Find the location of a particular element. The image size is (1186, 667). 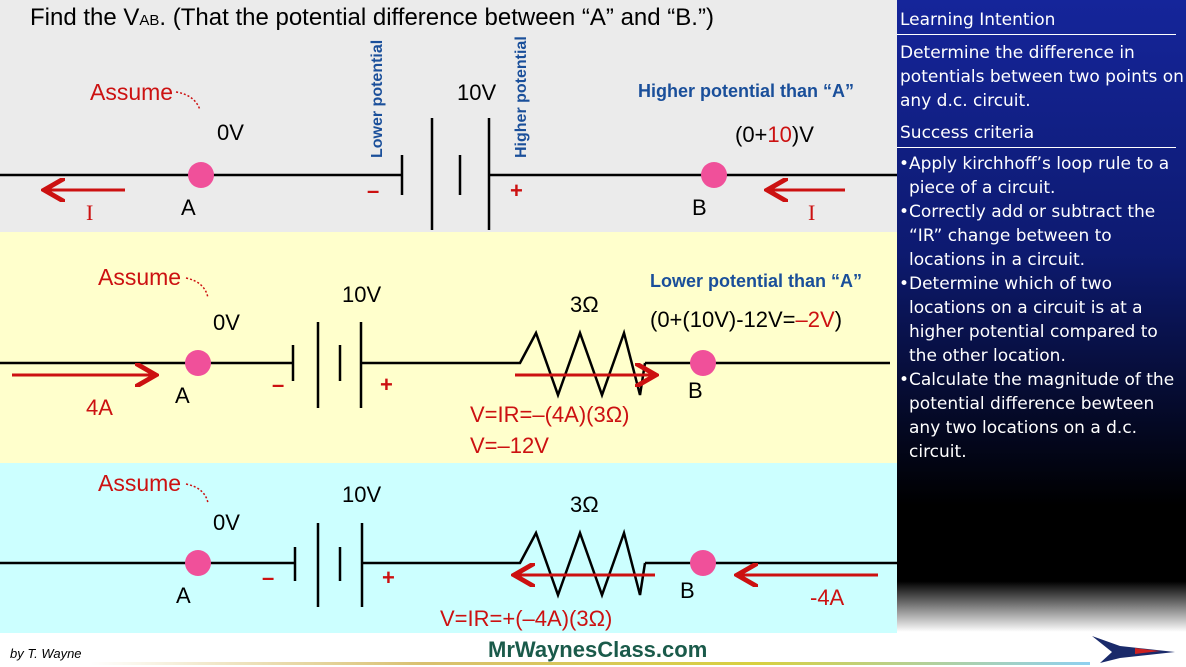

current-label: 4A is located at coordinates (99, 407).